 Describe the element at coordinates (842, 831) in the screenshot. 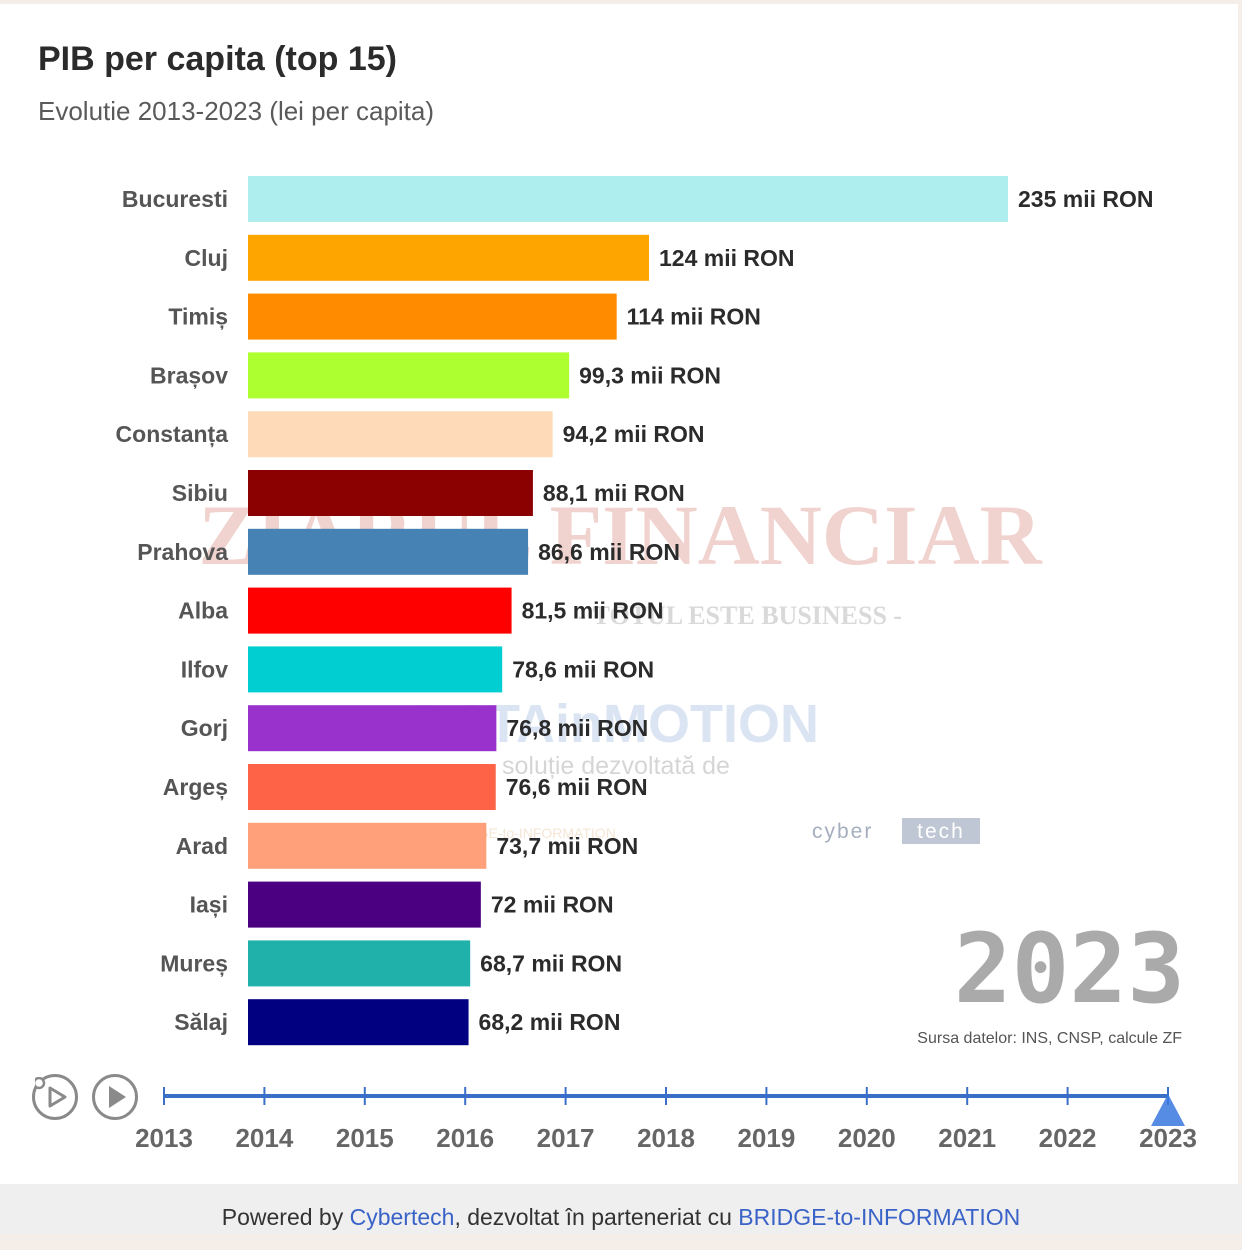

I see `cyber-text: cyber` at that location.